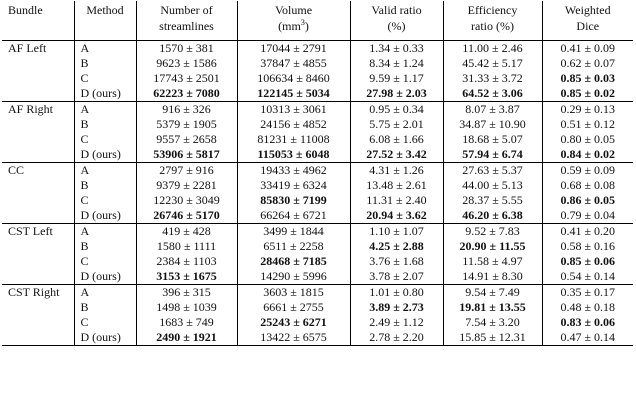 The width and height of the screenshot is (636, 401). What do you see at coordinates (293, 292) in the screenshot?
I see `cell-volume: 3603 ± 1815` at bounding box center [293, 292].